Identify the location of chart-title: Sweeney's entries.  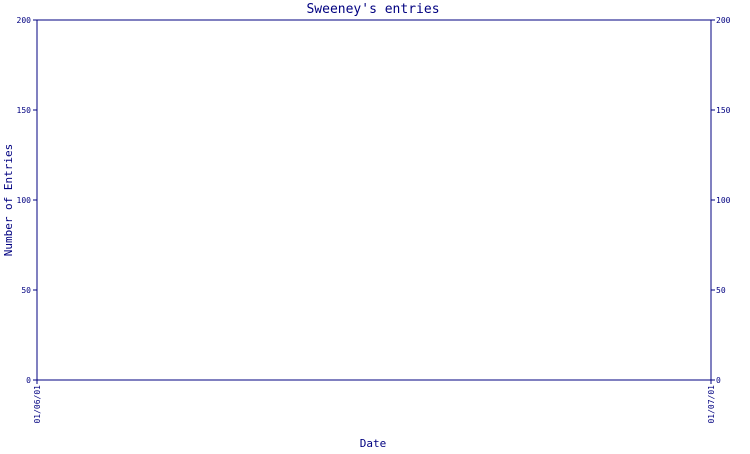
(372, 9).